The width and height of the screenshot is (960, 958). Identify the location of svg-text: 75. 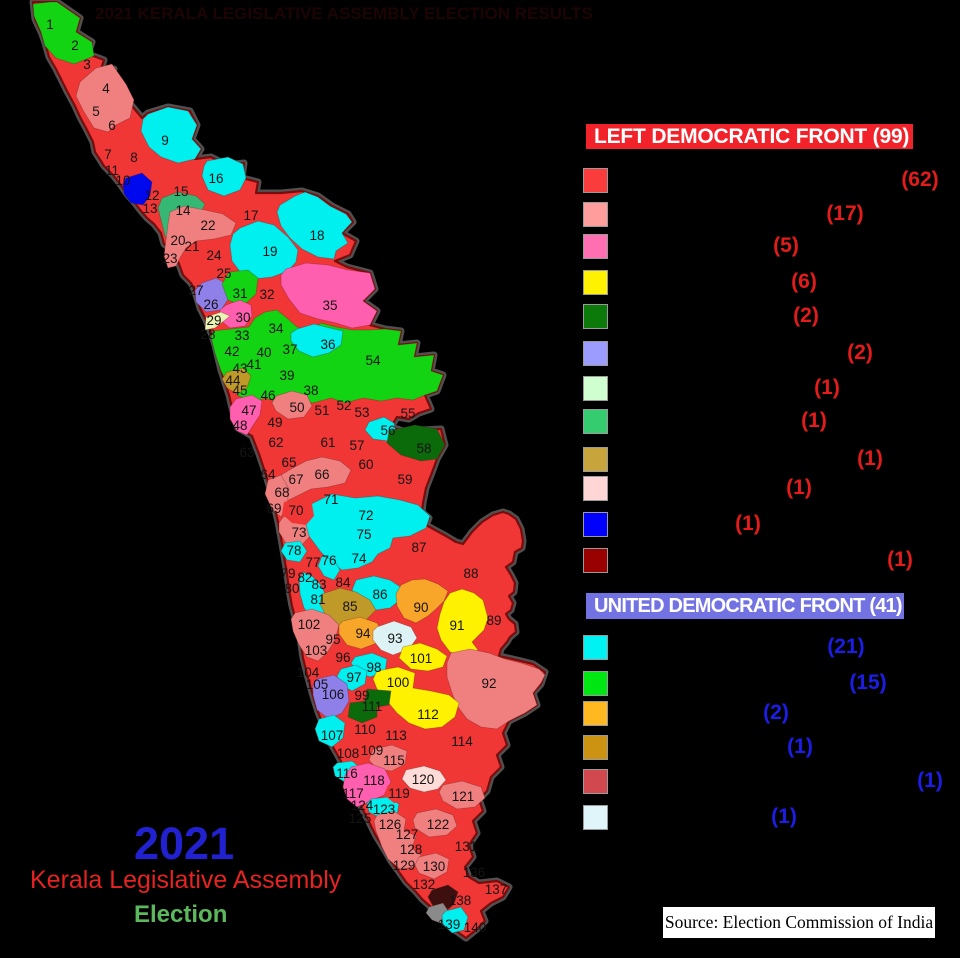
(363, 534).